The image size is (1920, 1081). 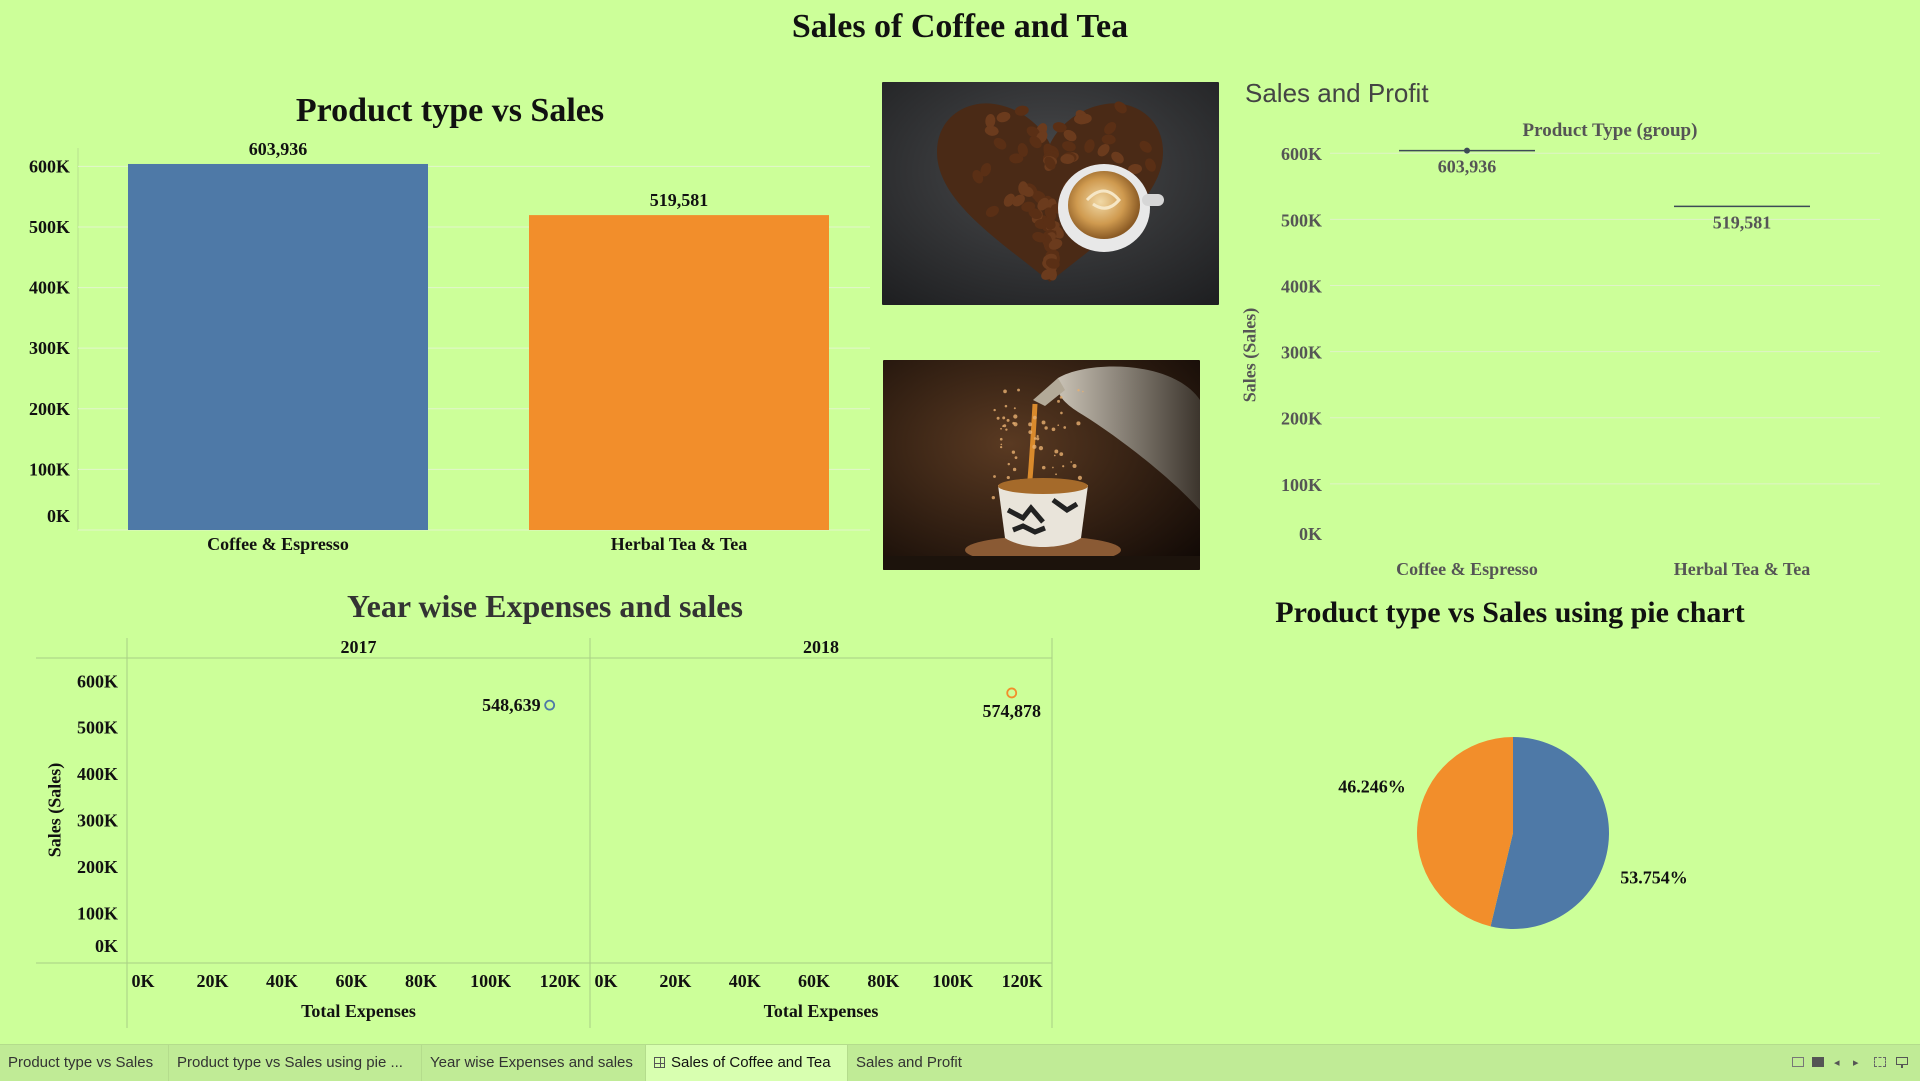 What do you see at coordinates (1012, 693) in the screenshot?
I see `scatter-point-2018` at bounding box center [1012, 693].